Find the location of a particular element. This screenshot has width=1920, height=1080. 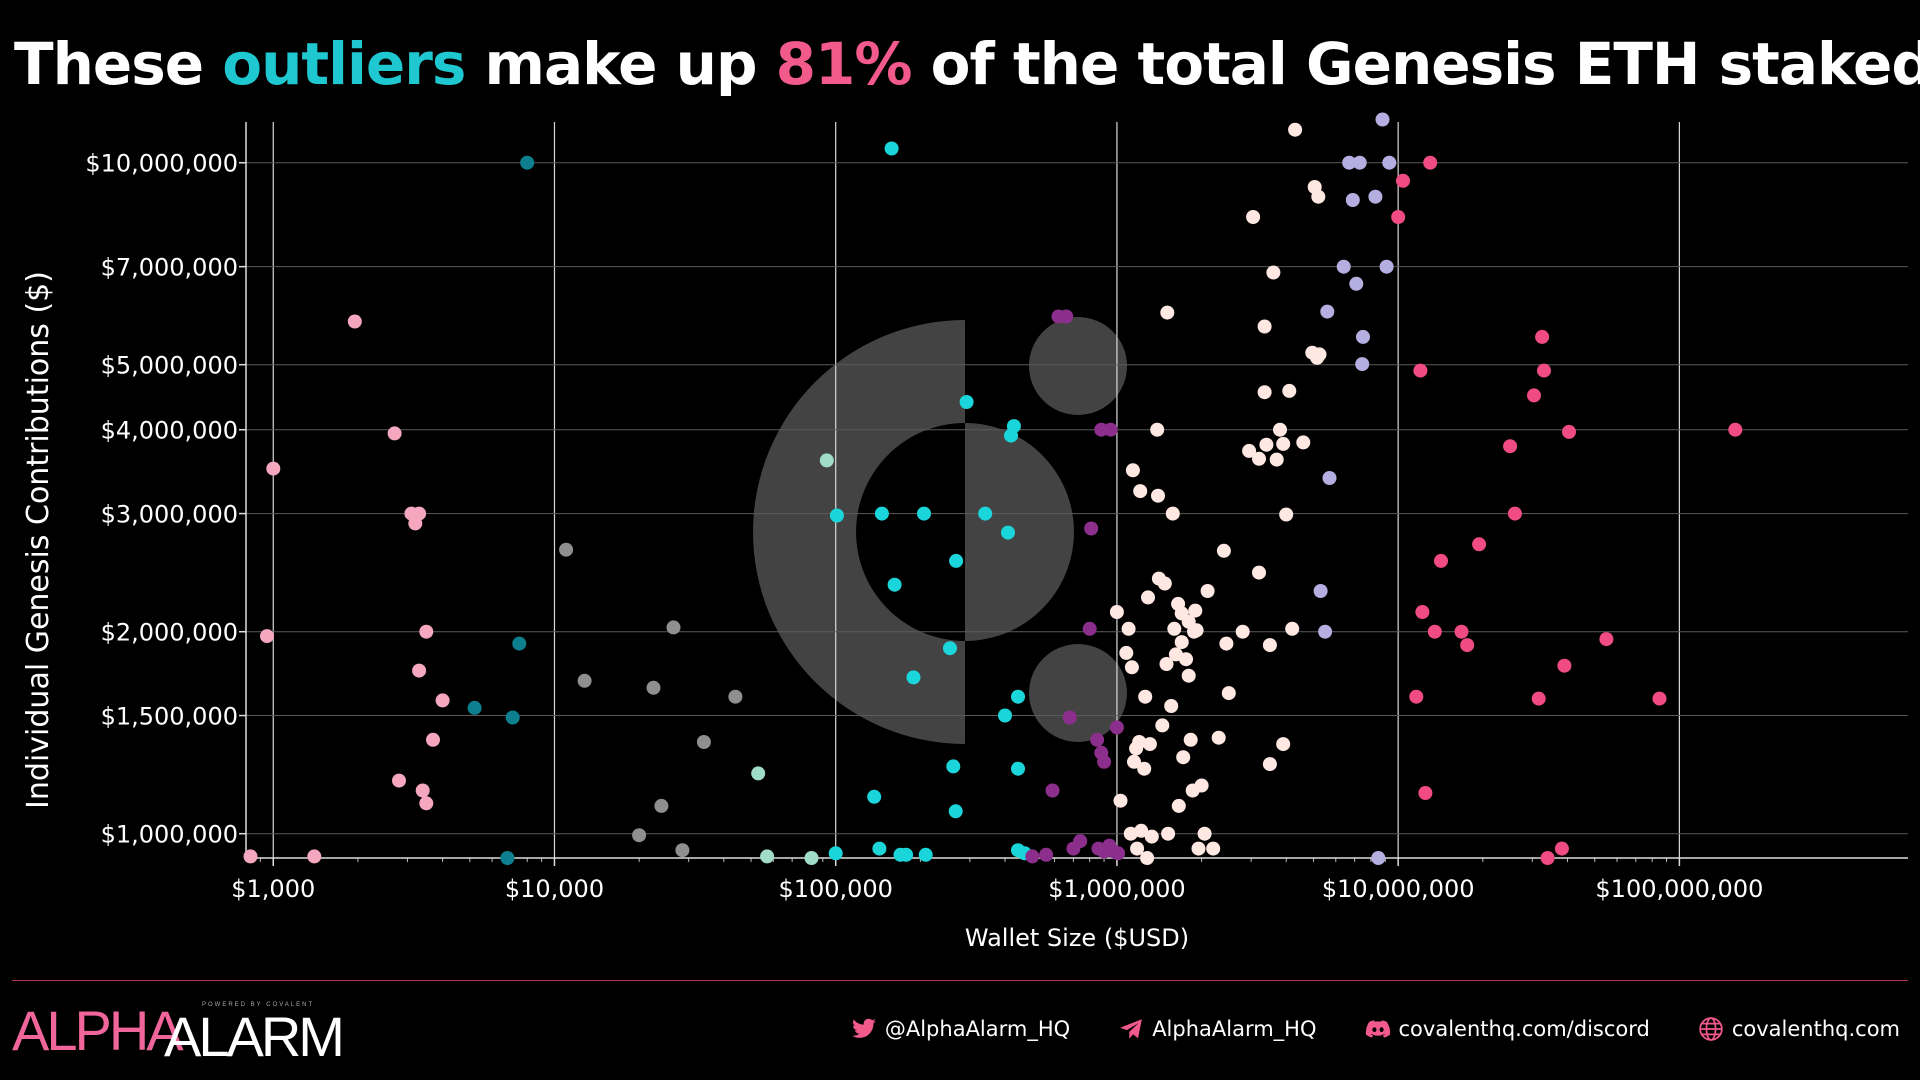

y-tick-label: $5,000,000 is located at coordinates (169, 366).